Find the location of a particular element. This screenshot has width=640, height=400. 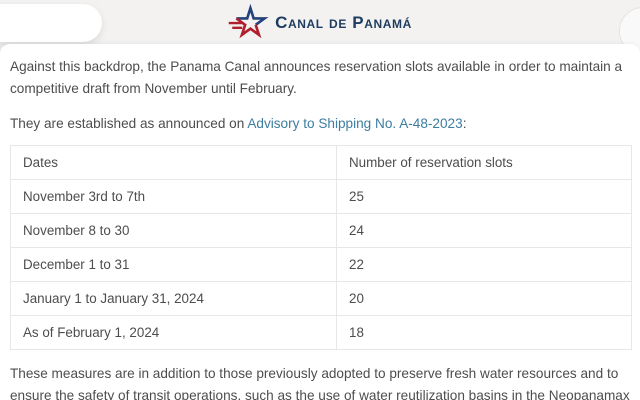

table-row: December 1 to 31 22 is located at coordinates (321, 264).